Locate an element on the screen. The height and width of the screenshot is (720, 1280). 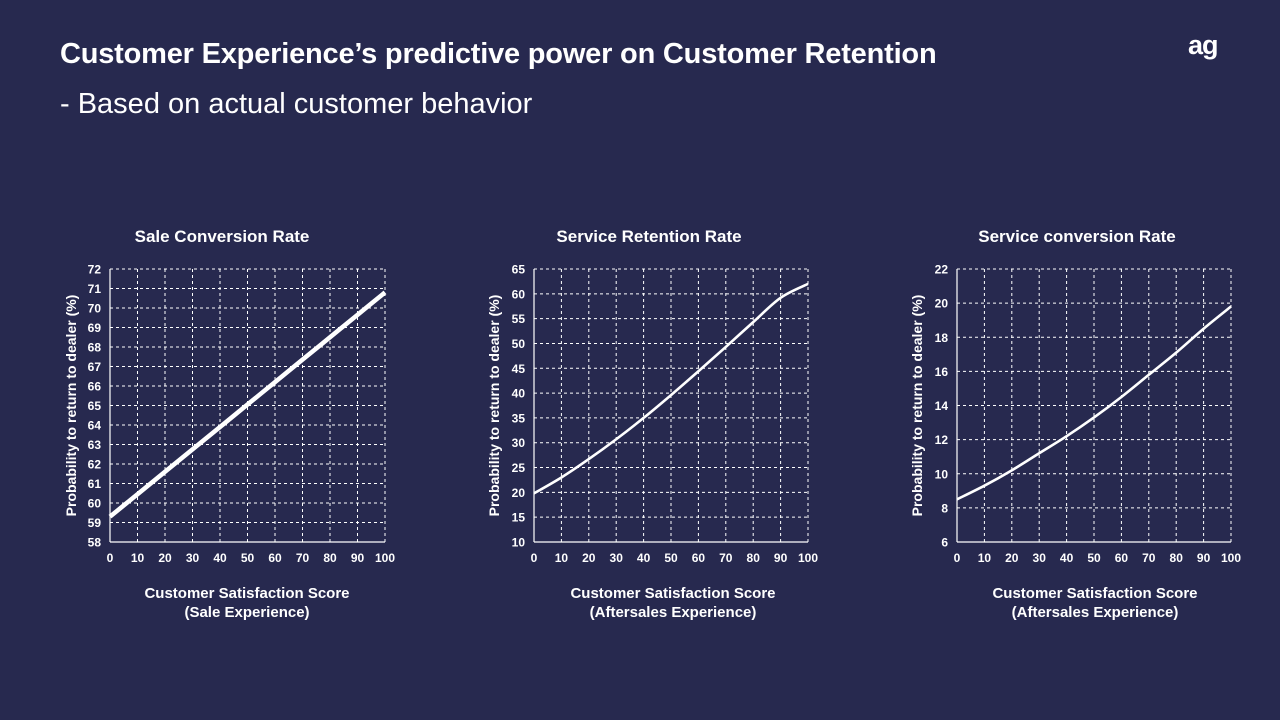
y-tick-label: 16 is located at coordinates (942, 372).